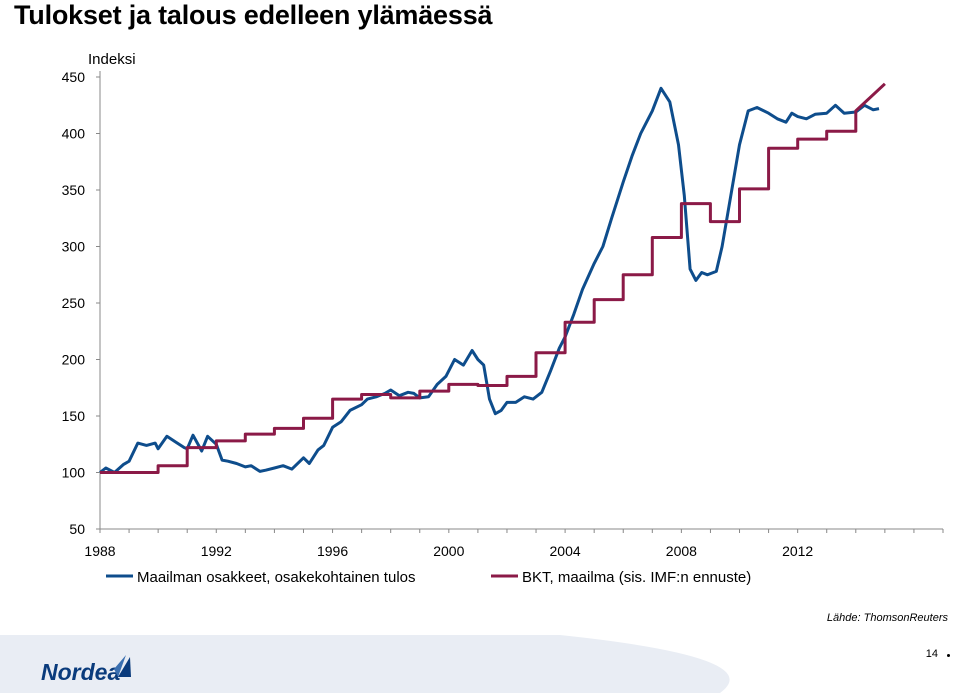 This screenshot has width=960, height=698. I want to click on footer-graphic: Nordea, so click(480, 664).